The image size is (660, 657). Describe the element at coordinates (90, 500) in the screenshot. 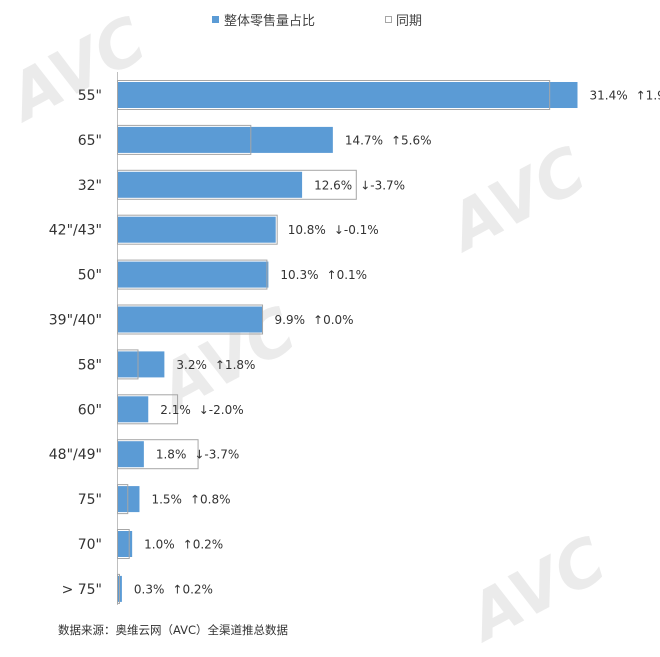

I see `category-label: 75"` at that location.